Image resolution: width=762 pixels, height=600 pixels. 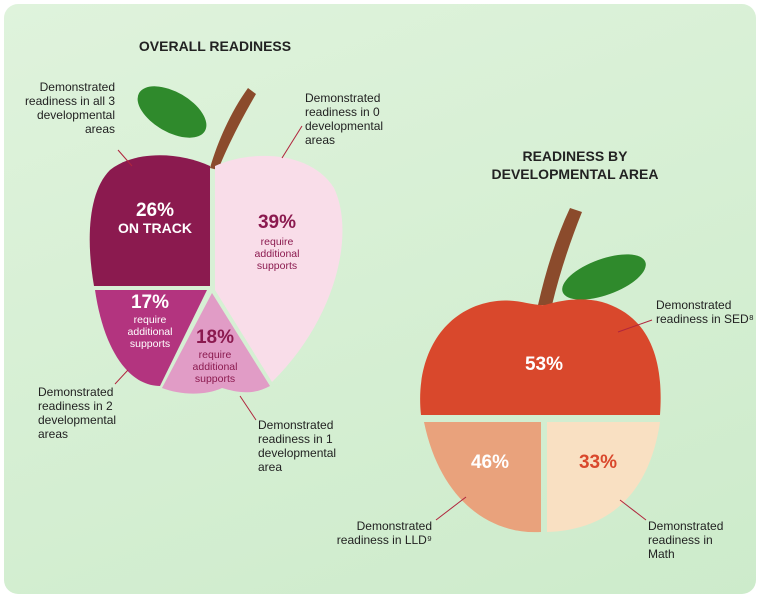 I want to click on value-label: 46%, so click(x=490, y=462).